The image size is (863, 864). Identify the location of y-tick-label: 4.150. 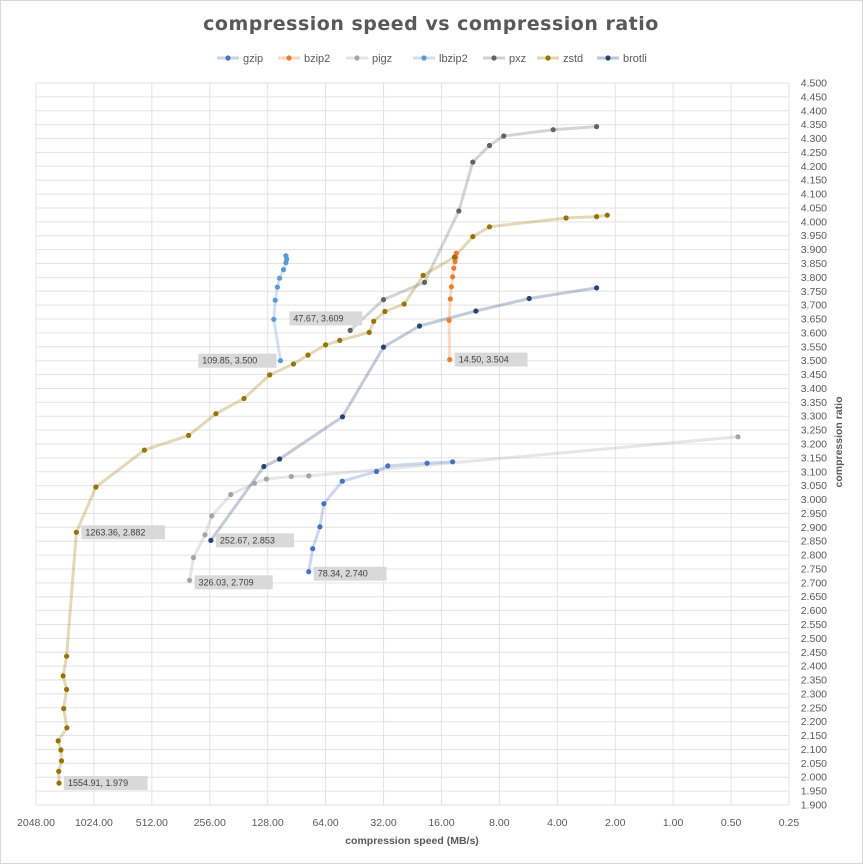
(814, 181).